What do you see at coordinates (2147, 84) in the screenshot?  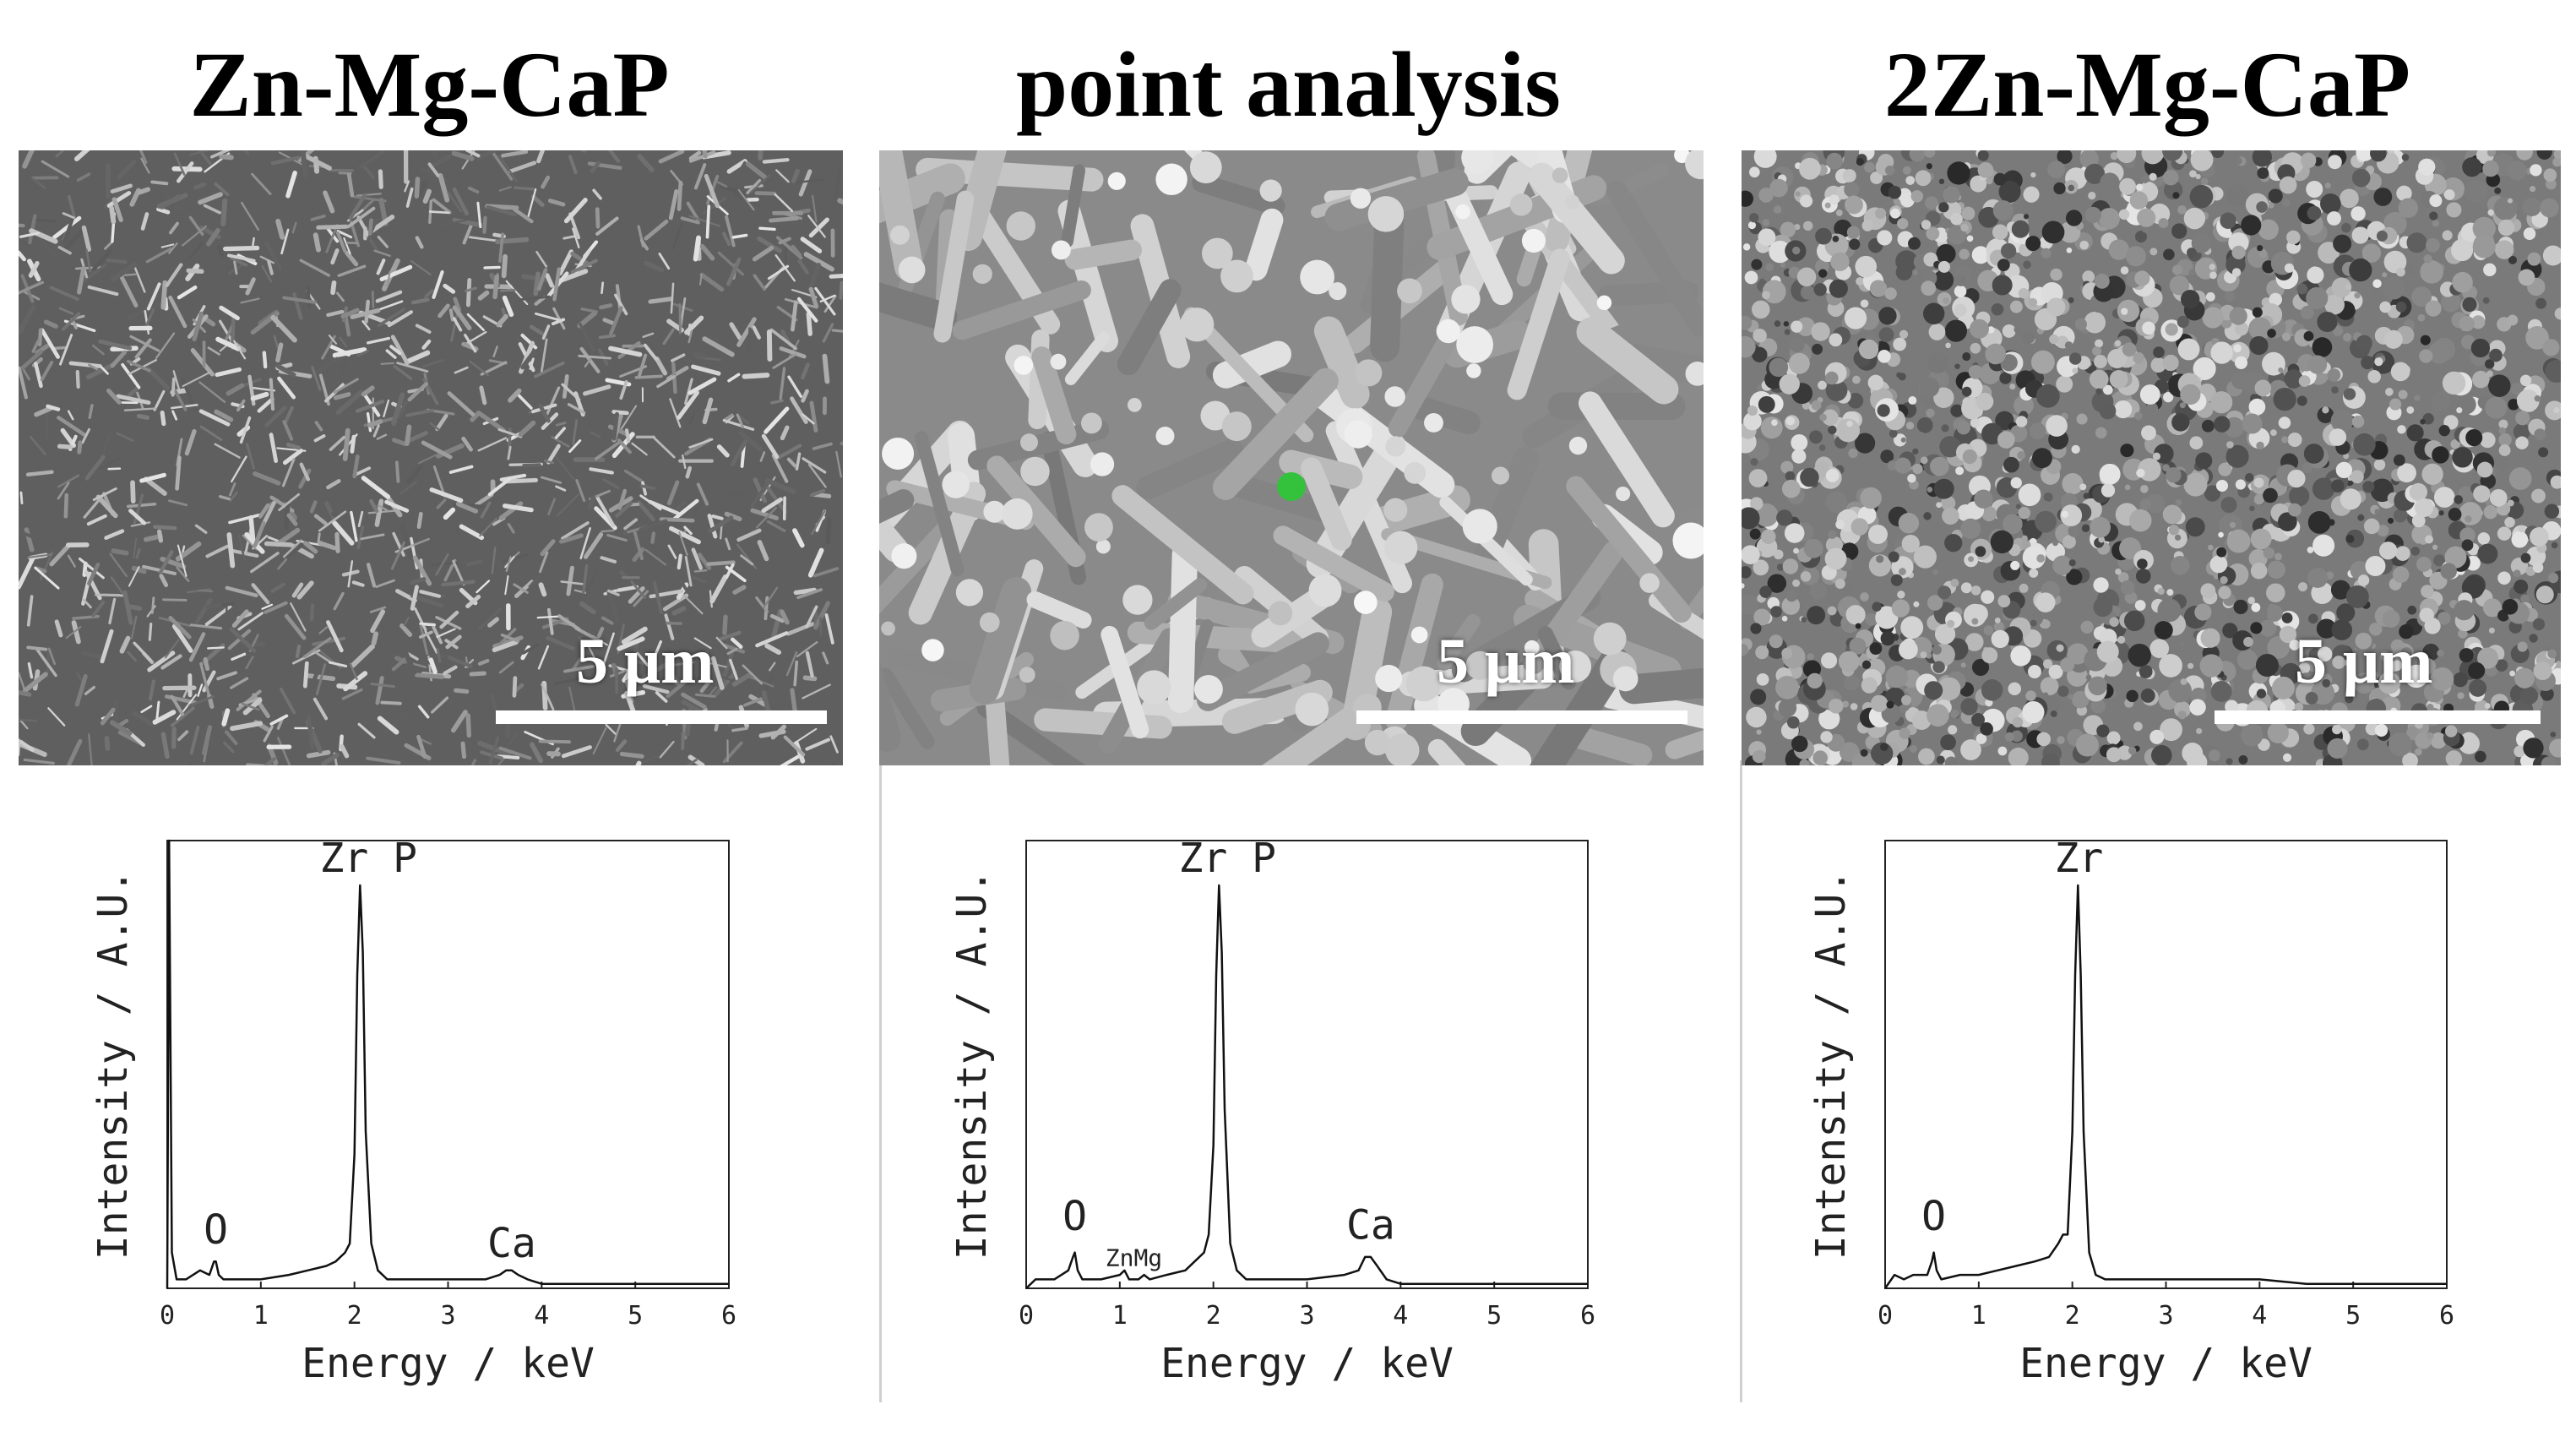 I see `panel-title: 2Zn-Mg-CaP` at bounding box center [2147, 84].